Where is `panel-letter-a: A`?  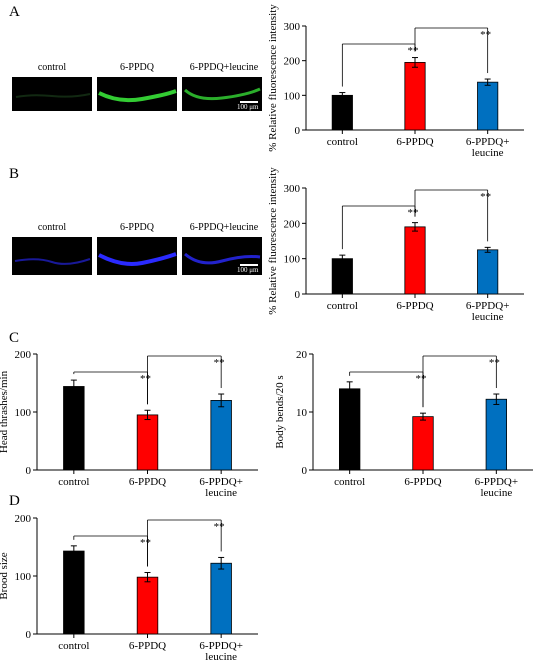
panel-letter-a: A is located at coordinates (14, 12).